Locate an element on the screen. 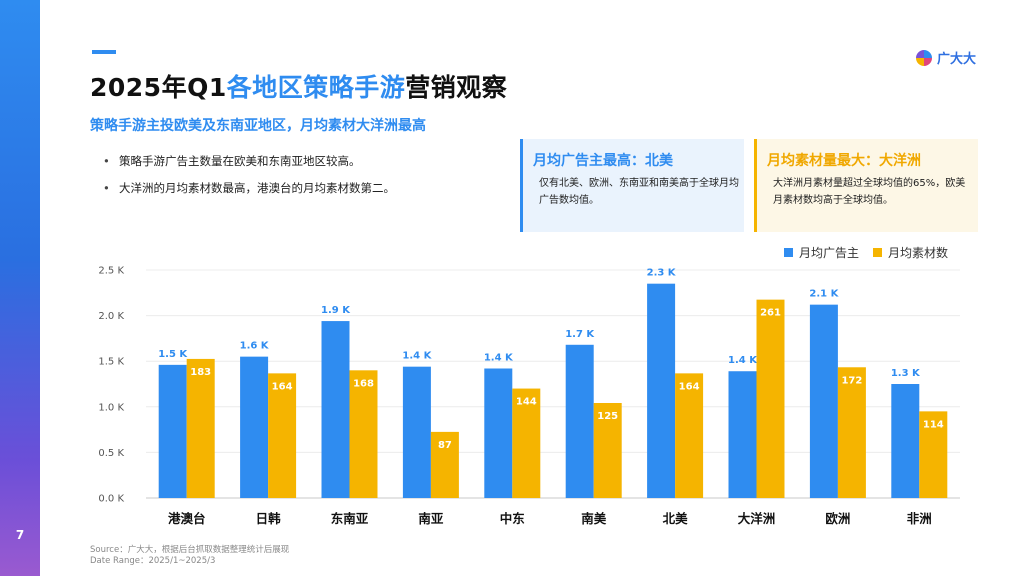 The height and width of the screenshot is (576, 1024). page-subtitle: 策略手游主投欧美及东南亚地区，月均素材大洋洲最高 is located at coordinates (258, 126).